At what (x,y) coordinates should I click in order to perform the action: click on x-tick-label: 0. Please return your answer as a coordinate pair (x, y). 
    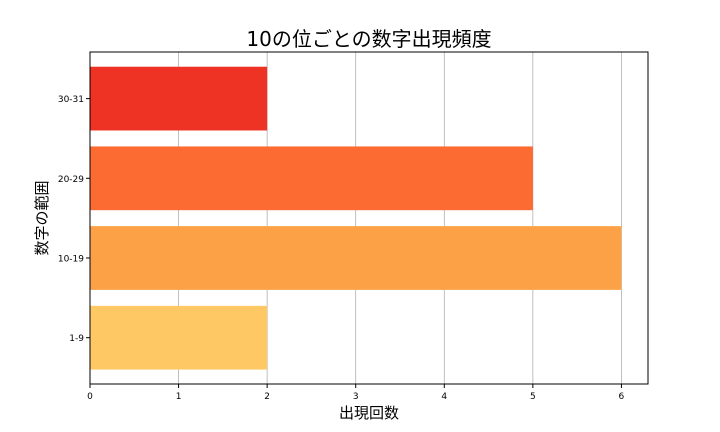
    Looking at the image, I should click on (90, 397).